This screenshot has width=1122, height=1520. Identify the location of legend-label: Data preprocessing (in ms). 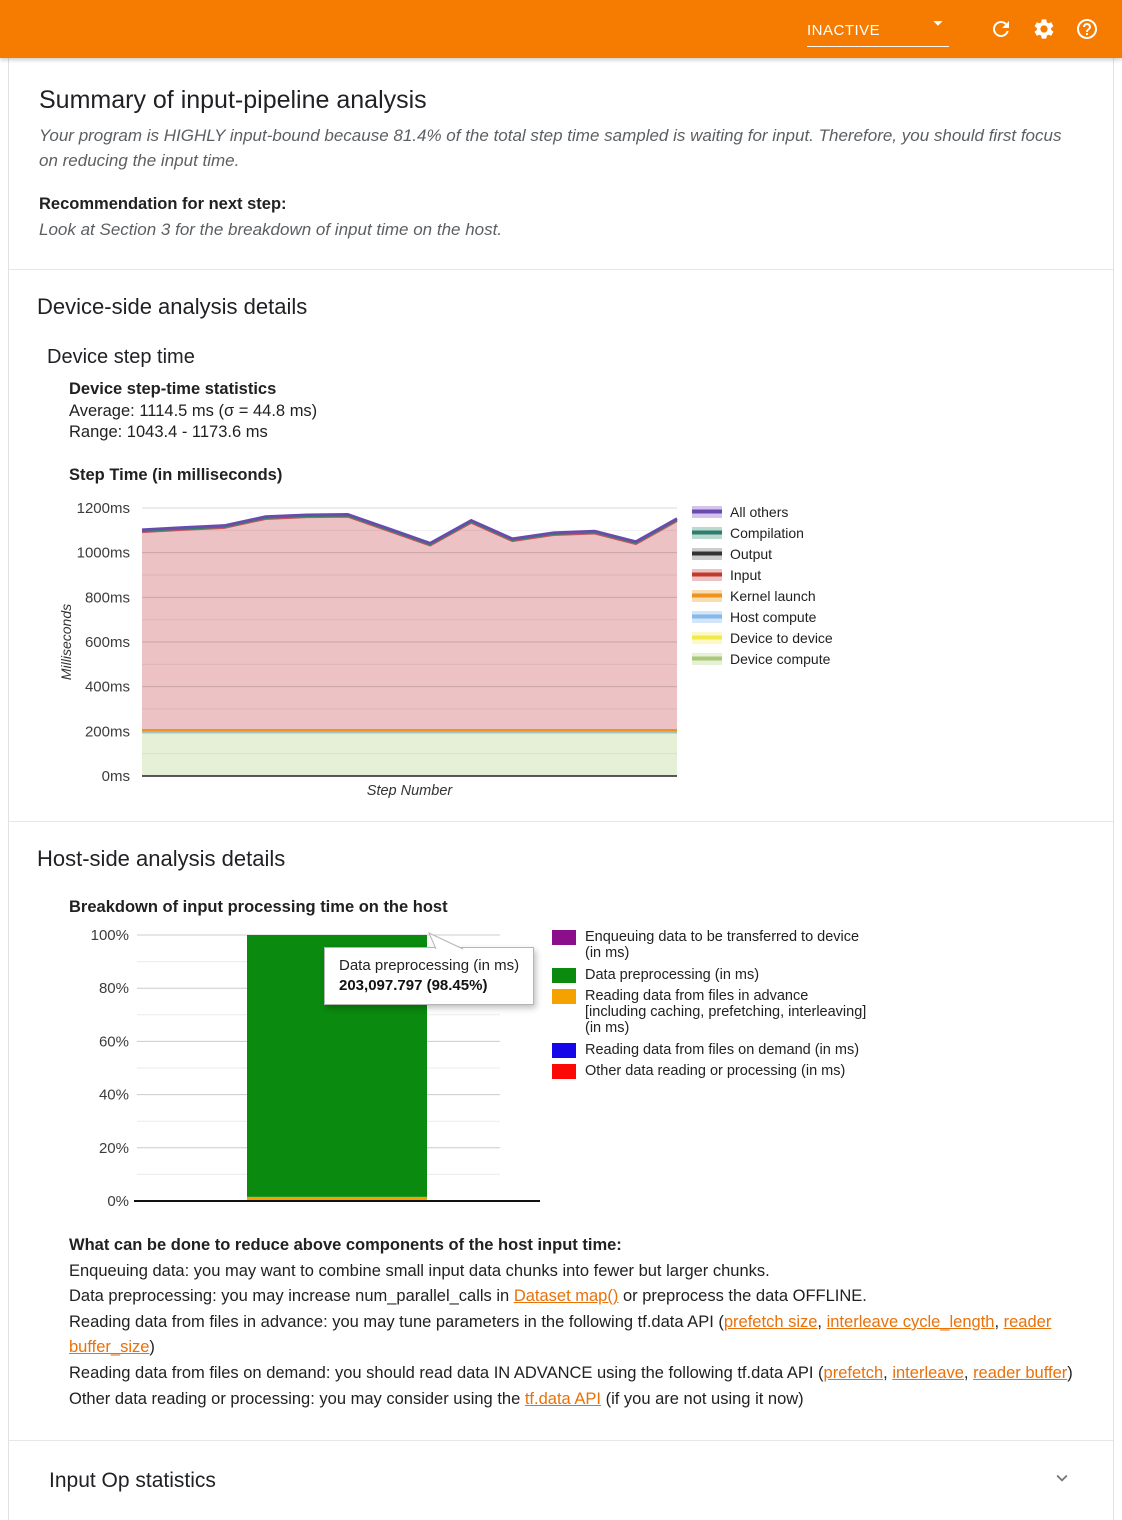
(672, 974).